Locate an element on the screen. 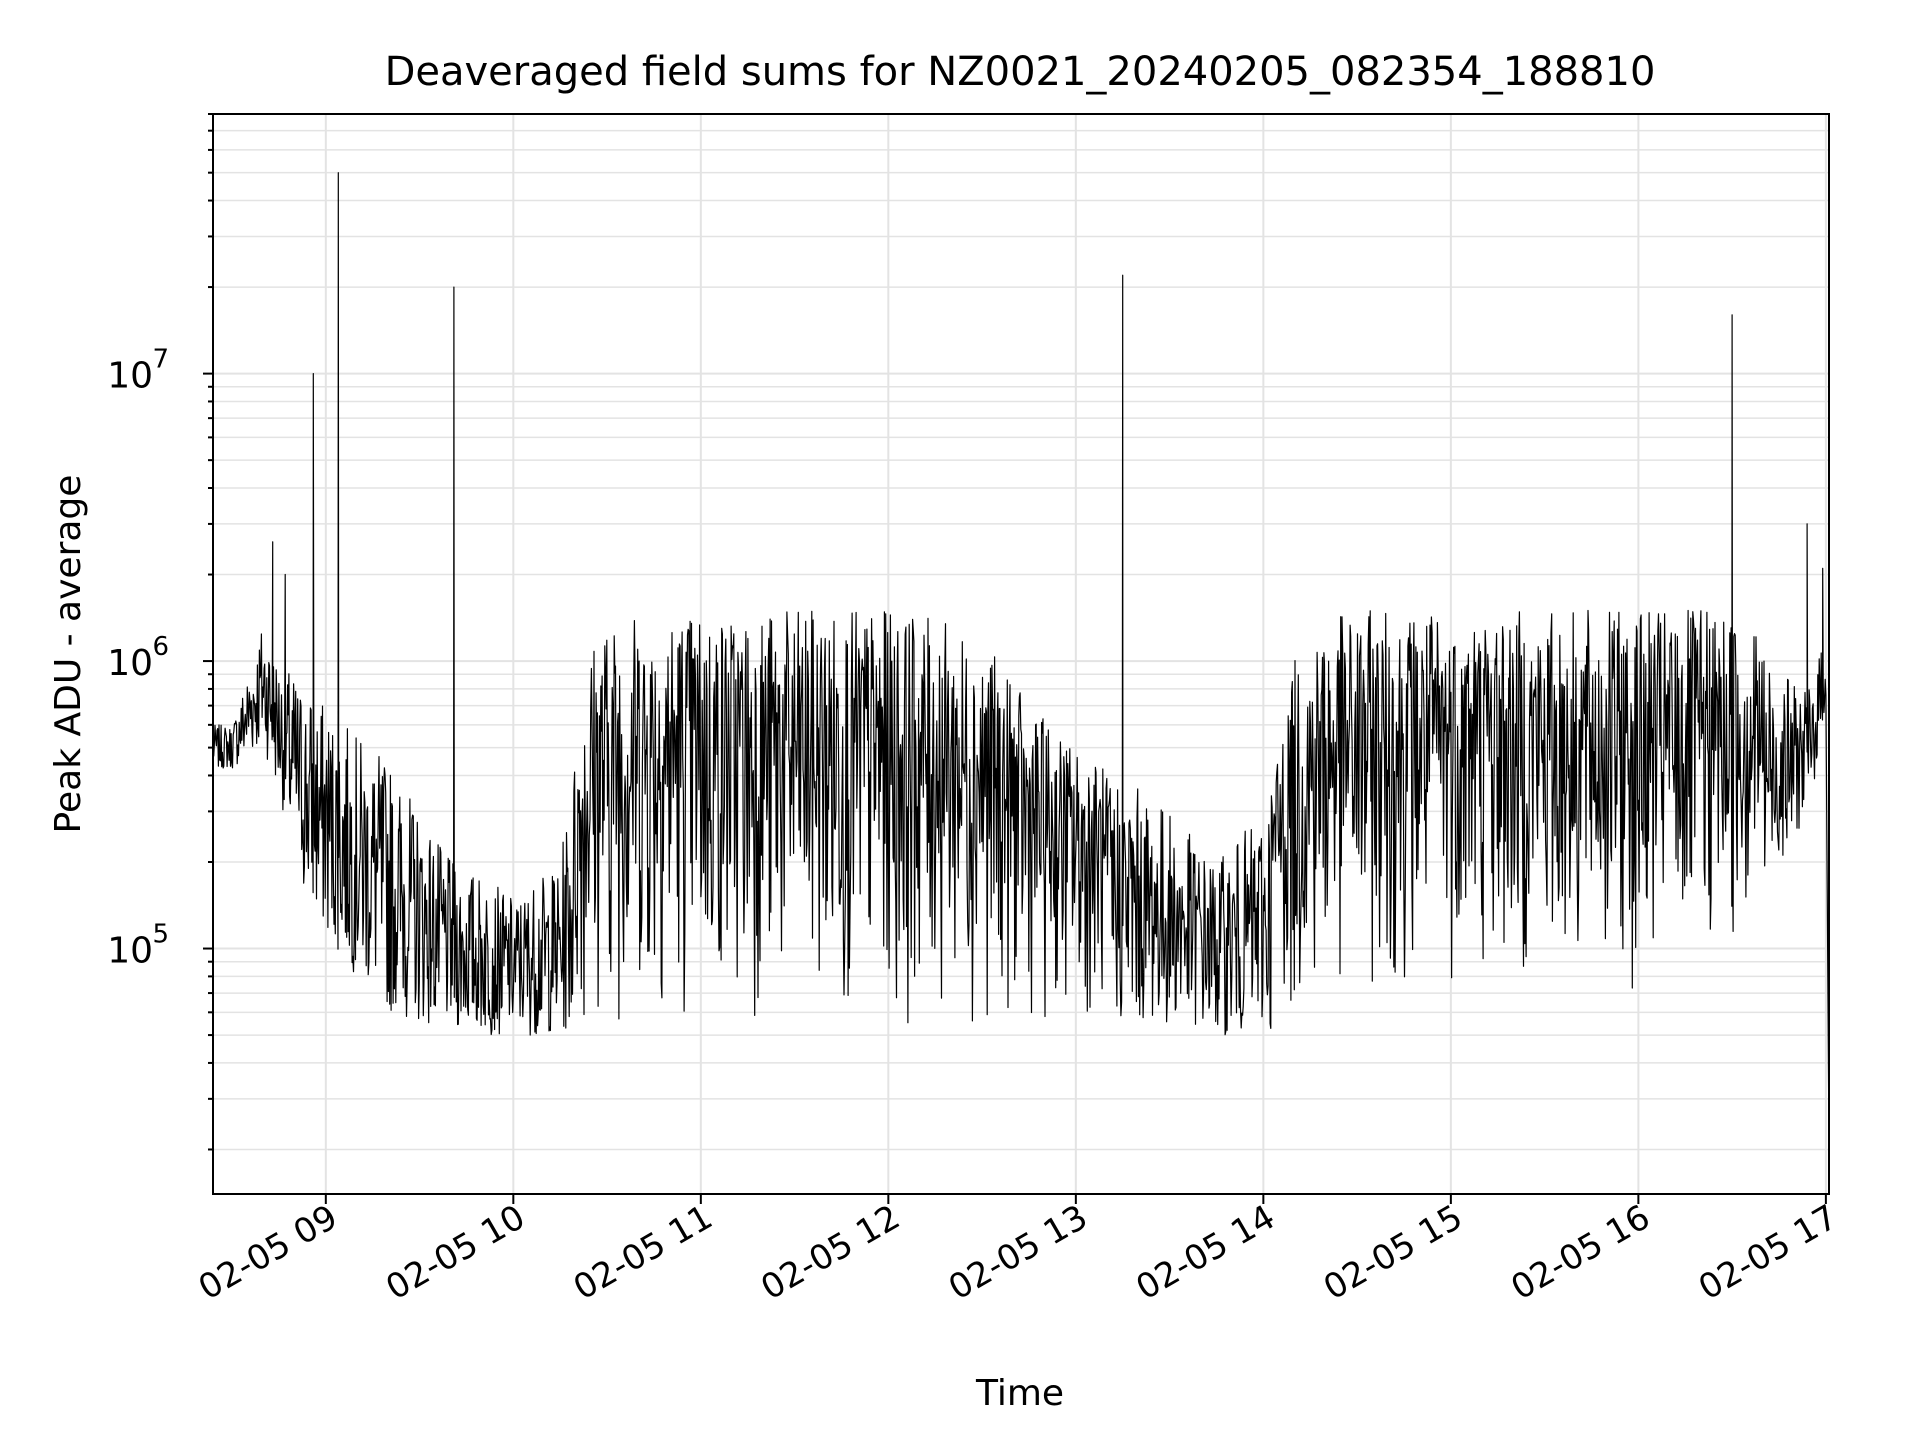 The image size is (1920, 1440). x-axis-label: Time is located at coordinates (1019, 1393).